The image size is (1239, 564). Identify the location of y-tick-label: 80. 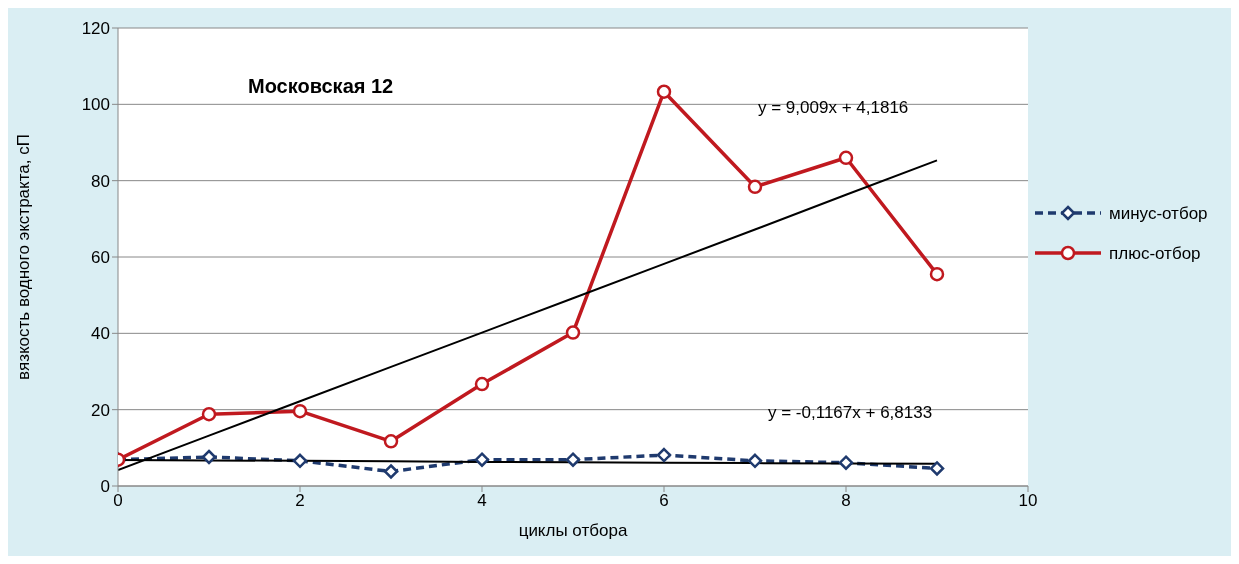
(100, 181).